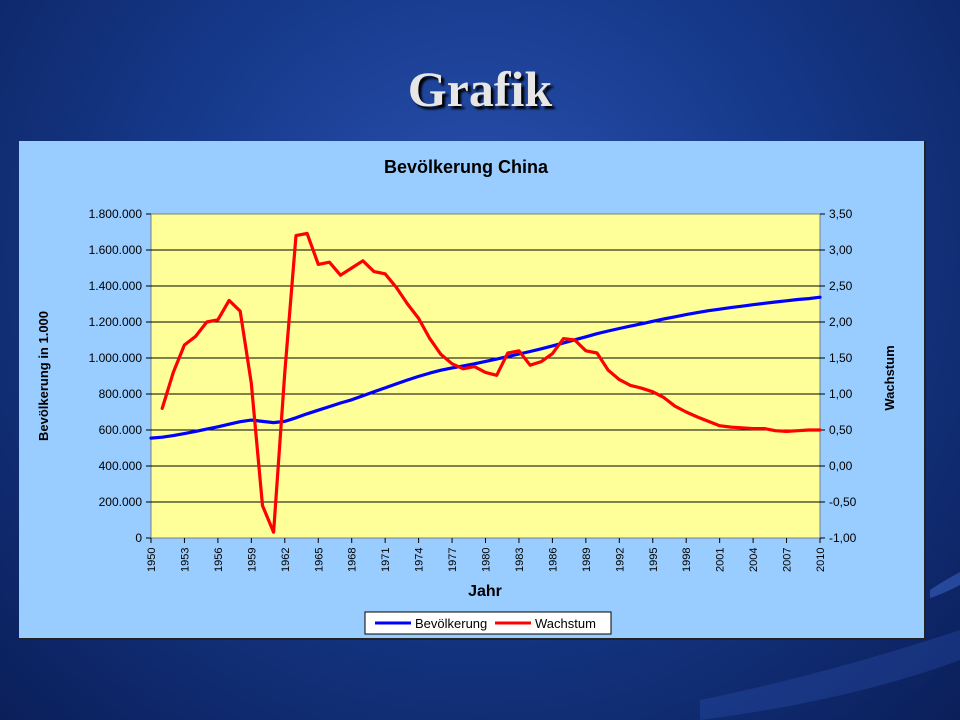 This screenshot has width=960, height=720. I want to click on left-tick-label: 400.000, so click(121, 466).